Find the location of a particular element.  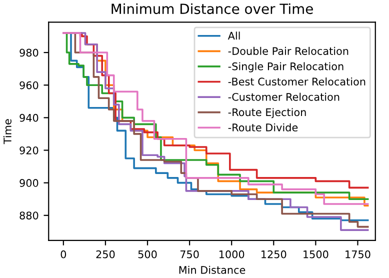

x-tick-label: 500 is located at coordinates (147, 254).